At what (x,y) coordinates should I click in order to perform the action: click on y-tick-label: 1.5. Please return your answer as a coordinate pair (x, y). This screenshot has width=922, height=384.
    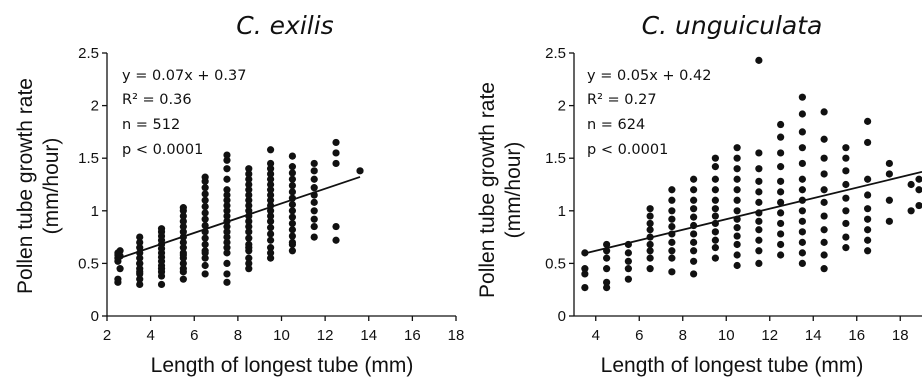
    Looking at the image, I should click on (555, 158).